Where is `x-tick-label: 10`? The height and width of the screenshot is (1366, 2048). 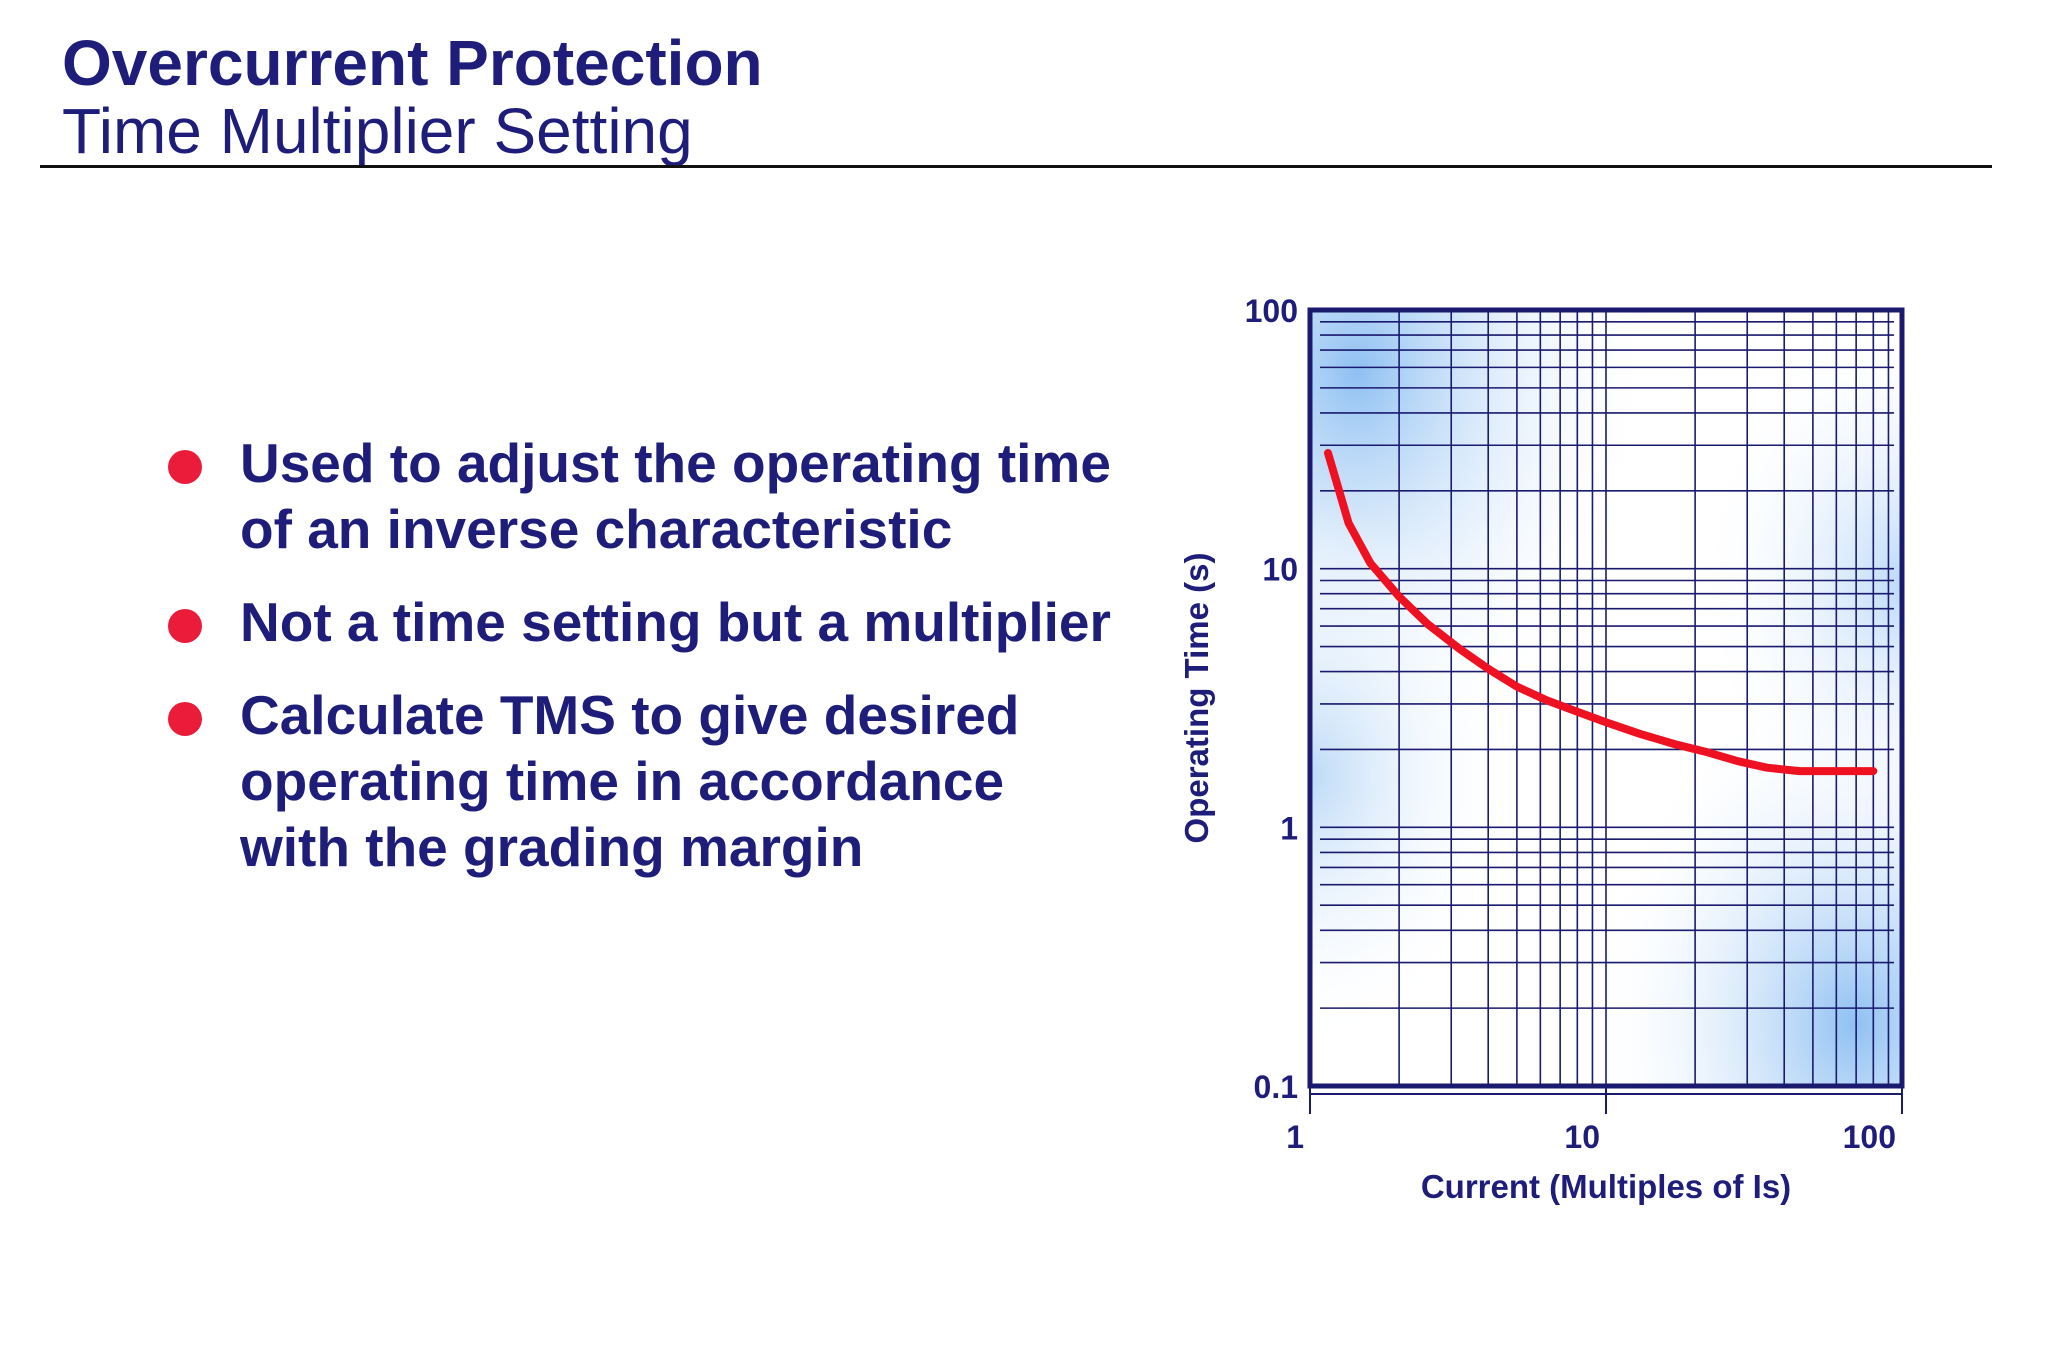
x-tick-label: 10 is located at coordinates (1582, 1137).